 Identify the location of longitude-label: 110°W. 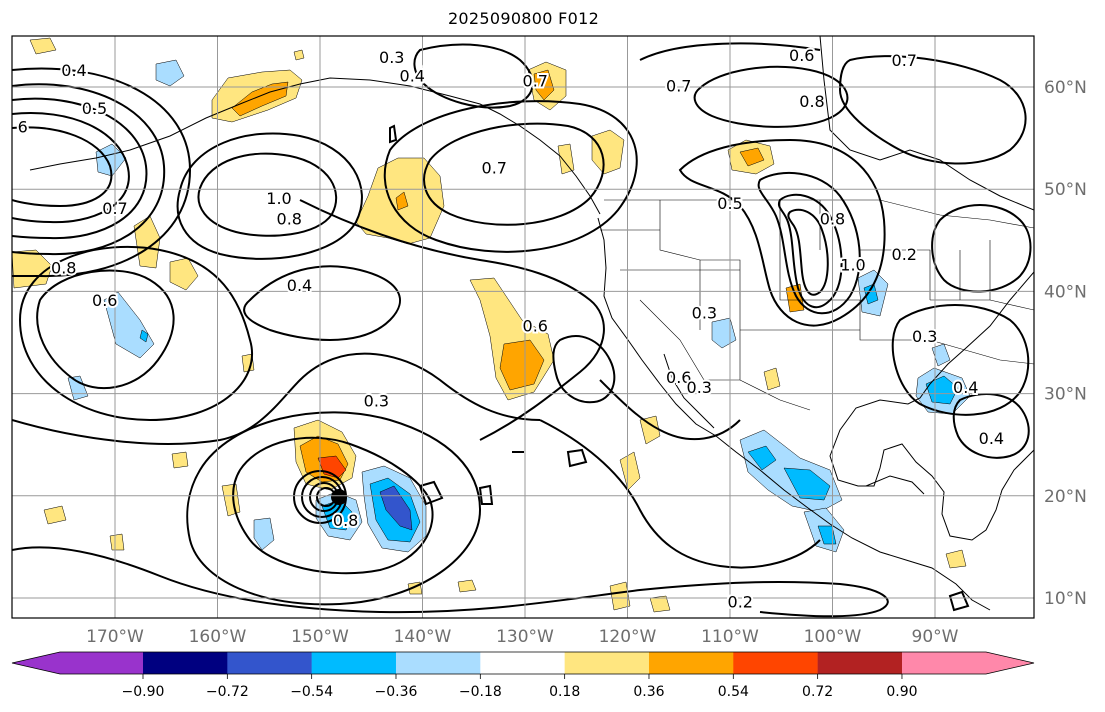
(730, 637).